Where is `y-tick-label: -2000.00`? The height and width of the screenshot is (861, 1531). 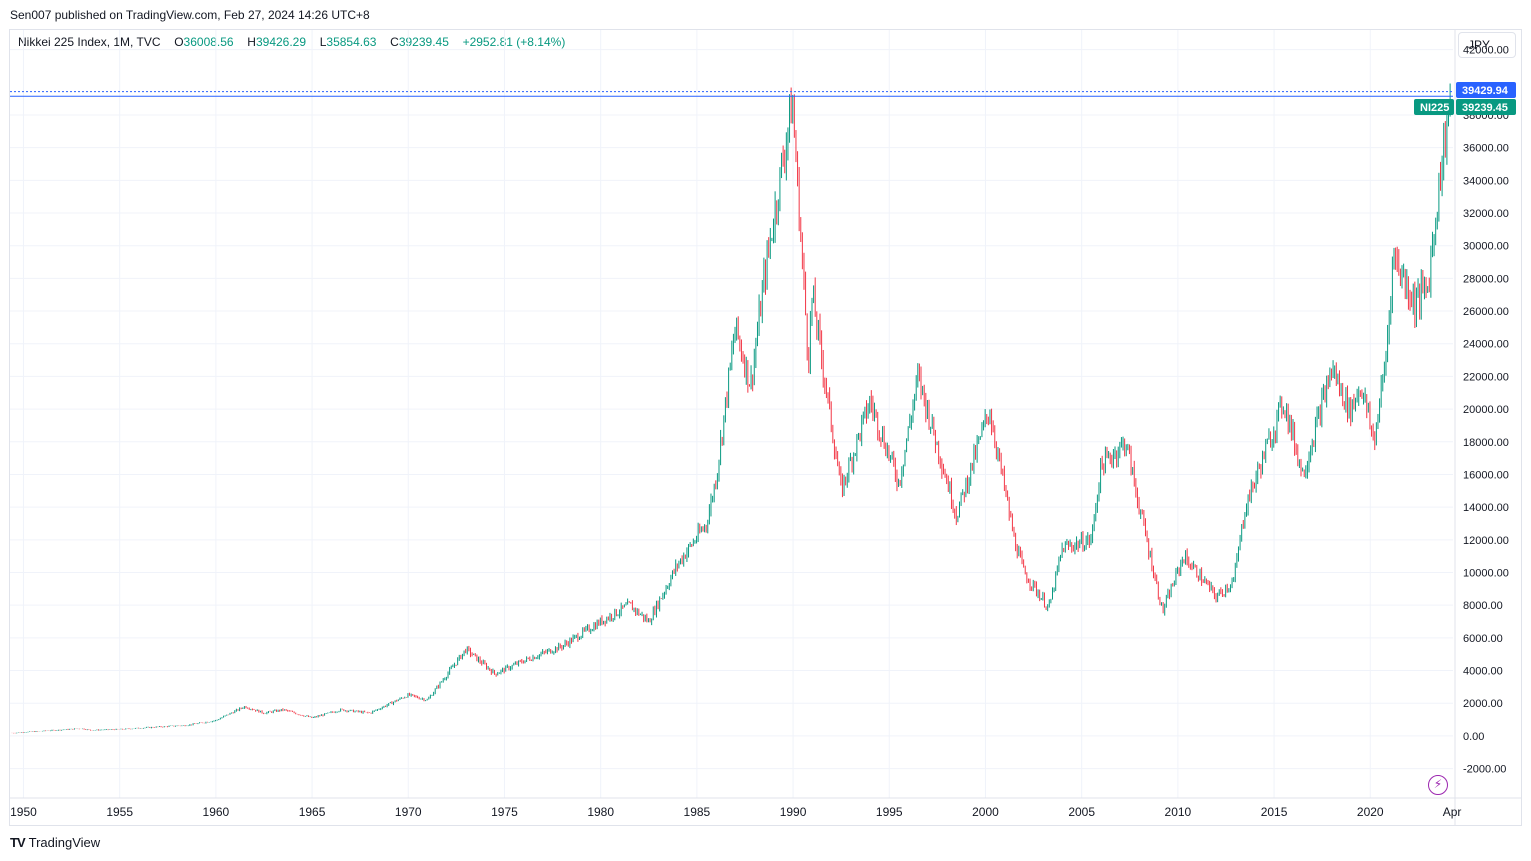
y-tick-label: -2000.00 is located at coordinates (1484, 770).